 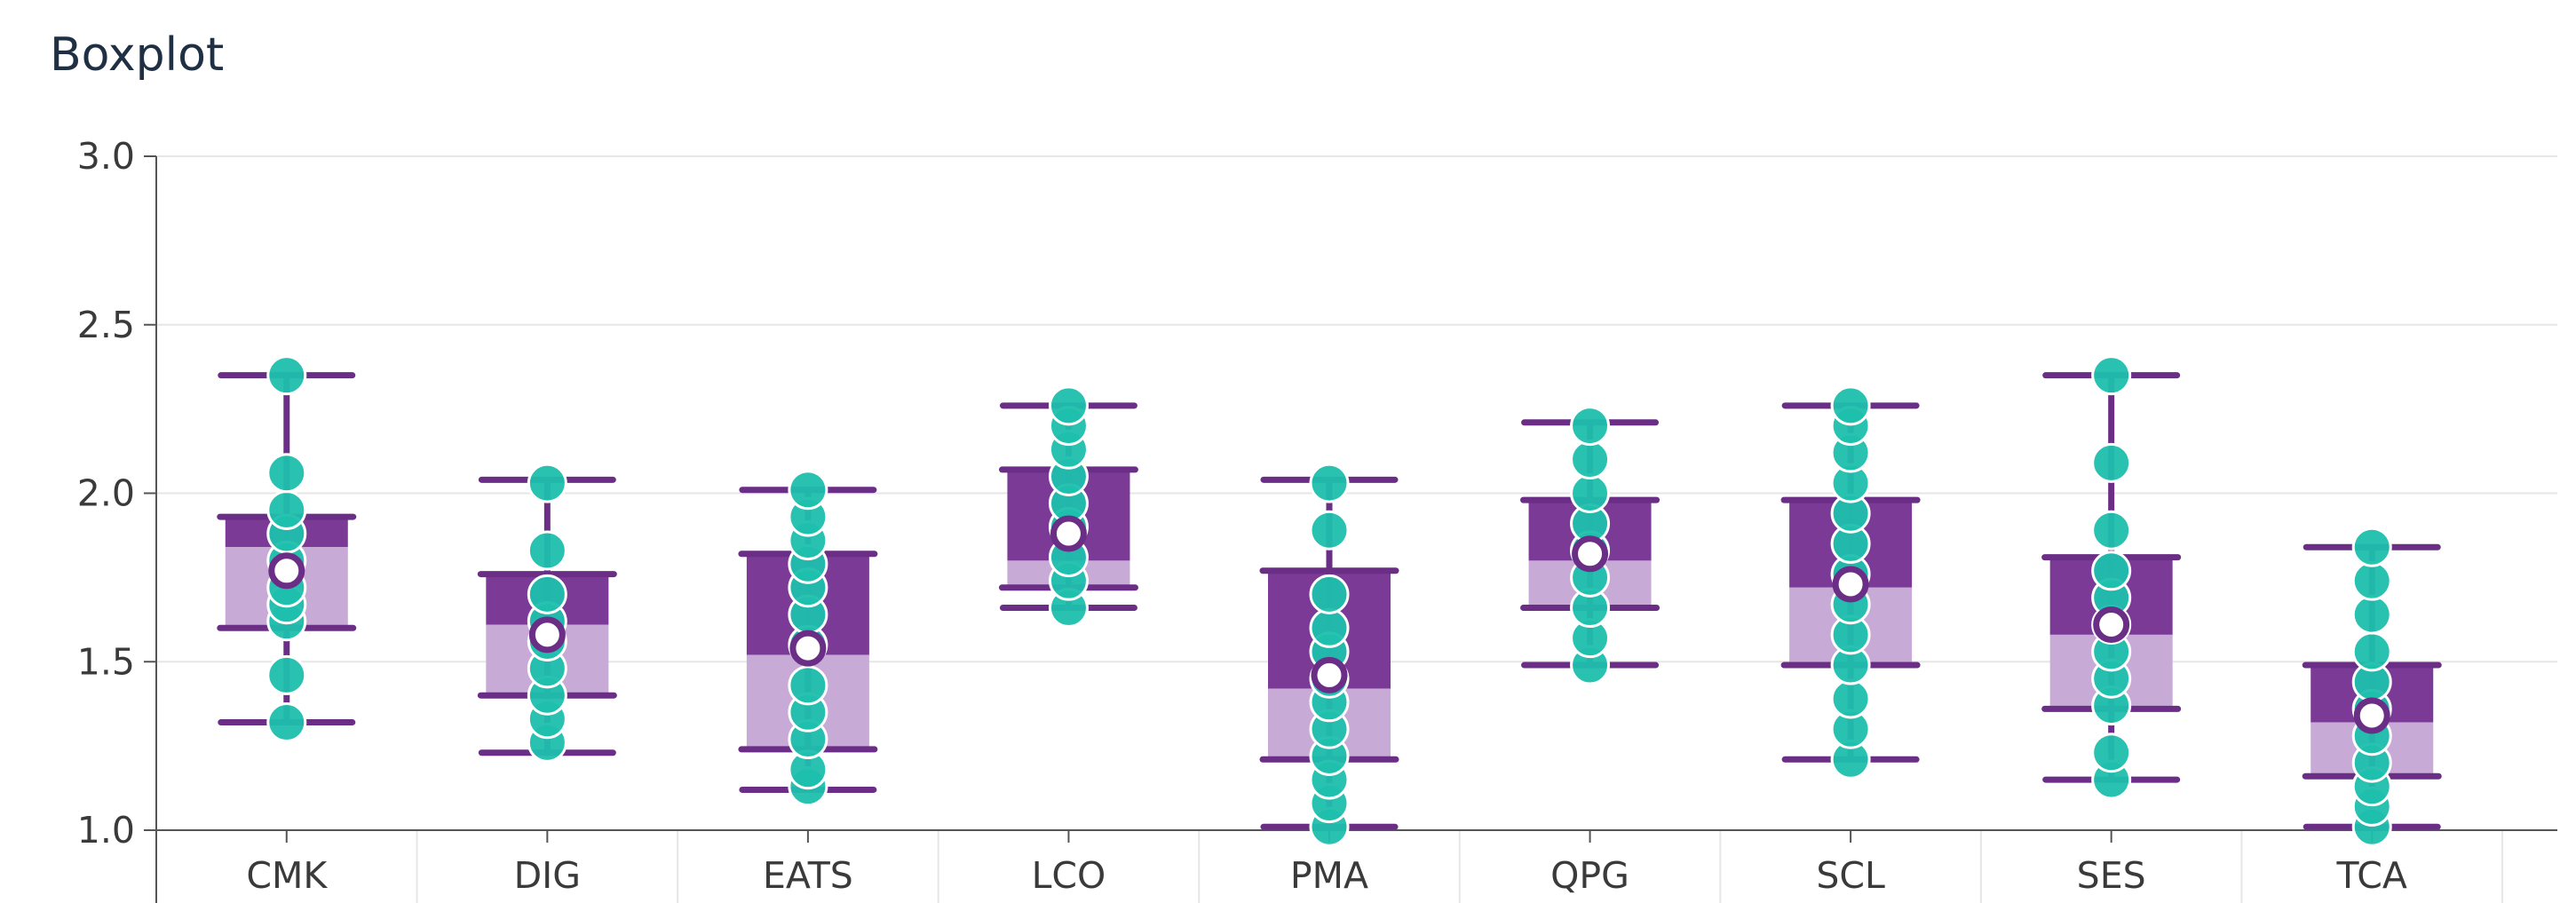 What do you see at coordinates (287, 875) in the screenshot?
I see `x-tick-label: CMK` at bounding box center [287, 875].